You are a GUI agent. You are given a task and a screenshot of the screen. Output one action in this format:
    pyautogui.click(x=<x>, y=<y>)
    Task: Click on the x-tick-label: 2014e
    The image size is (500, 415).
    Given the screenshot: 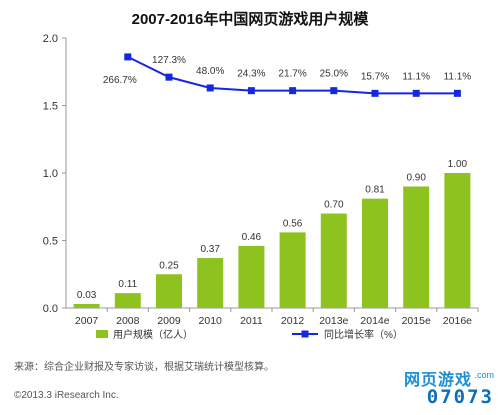 What is the action you would take?
    pyautogui.click(x=374, y=321)
    